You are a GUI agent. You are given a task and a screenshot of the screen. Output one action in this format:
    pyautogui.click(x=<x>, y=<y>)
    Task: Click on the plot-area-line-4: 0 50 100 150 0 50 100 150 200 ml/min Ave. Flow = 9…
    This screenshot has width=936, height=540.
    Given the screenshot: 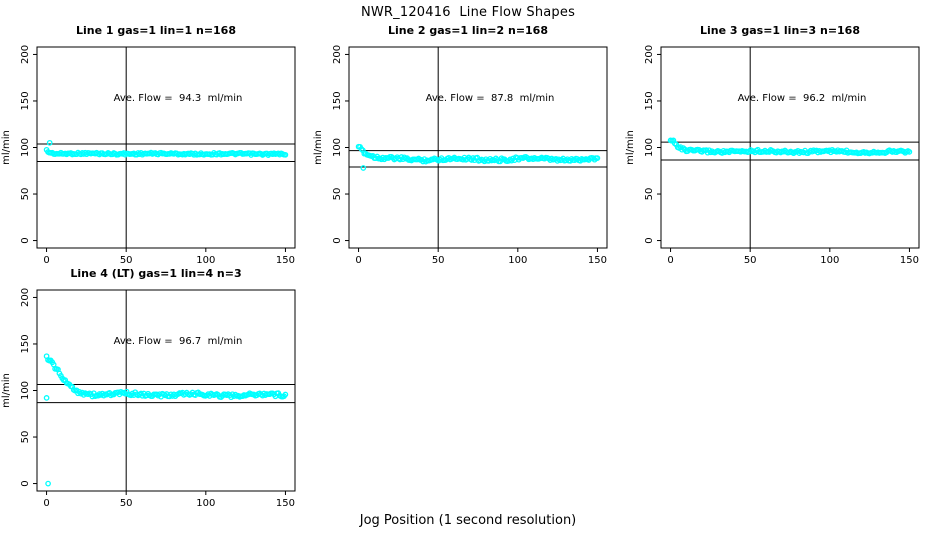 What is the action you would take?
    pyautogui.click(x=148, y=398)
    